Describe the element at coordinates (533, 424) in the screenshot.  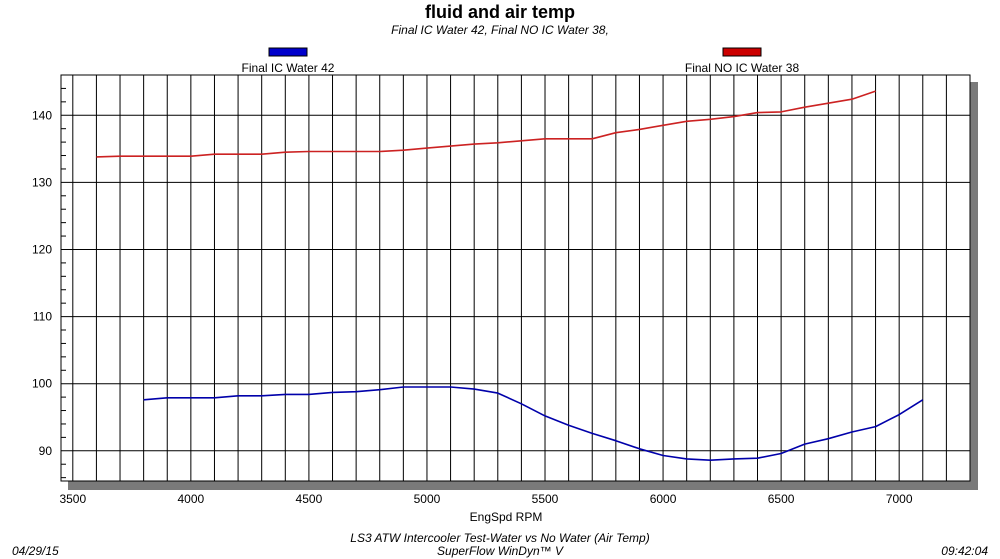
I see `series-line-ic-water` at that location.